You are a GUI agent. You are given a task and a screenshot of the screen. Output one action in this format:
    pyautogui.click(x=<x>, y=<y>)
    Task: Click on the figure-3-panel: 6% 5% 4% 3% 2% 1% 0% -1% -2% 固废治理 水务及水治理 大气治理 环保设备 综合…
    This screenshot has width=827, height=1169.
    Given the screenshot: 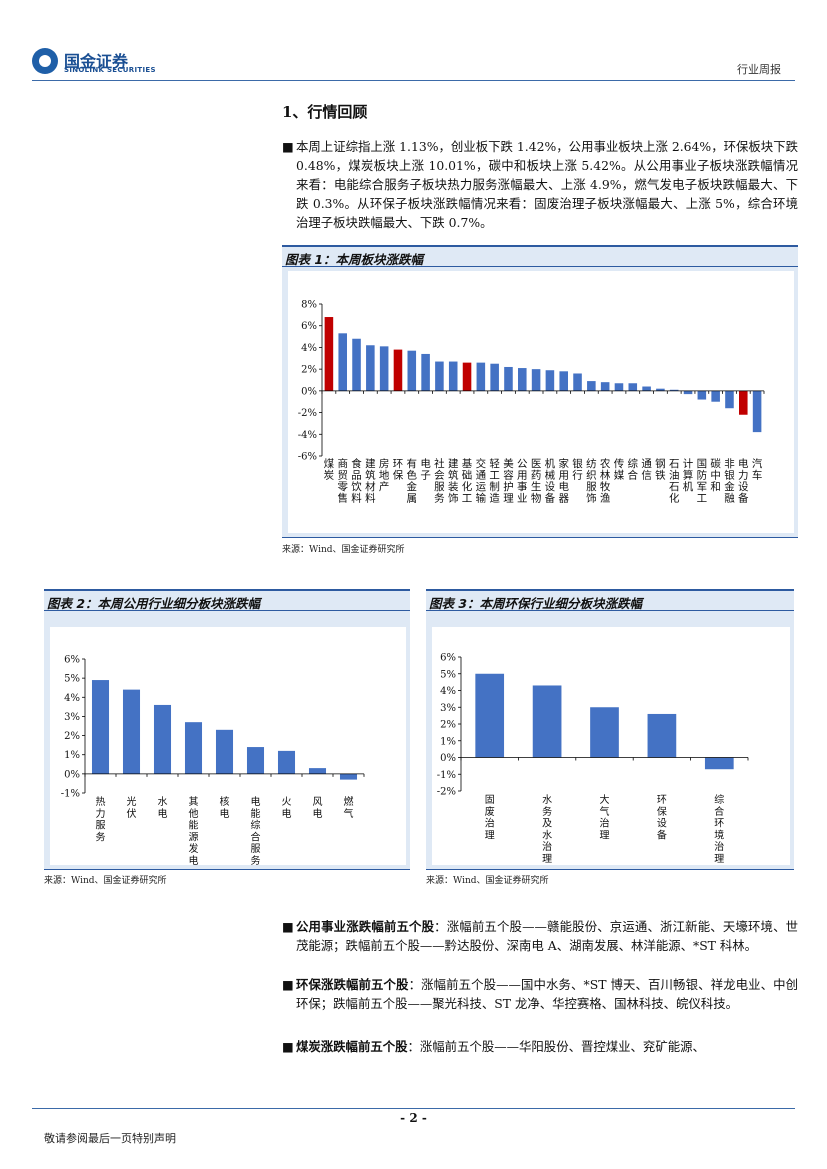 What is the action you would take?
    pyautogui.click(x=610, y=740)
    